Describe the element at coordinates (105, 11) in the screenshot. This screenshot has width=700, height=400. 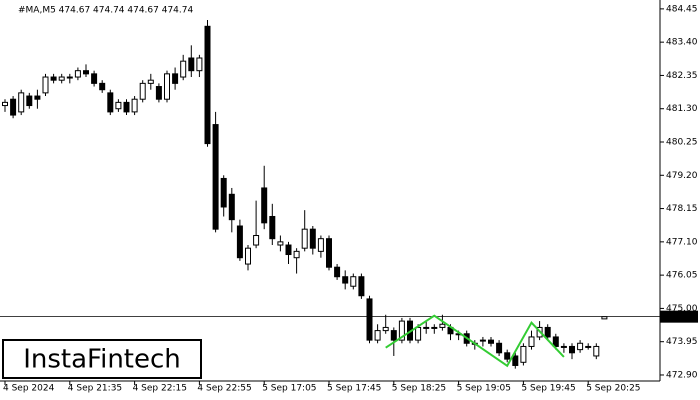
I see `chart-title: #MA,M5 474.67 474.74 474.67 474.74` at that location.